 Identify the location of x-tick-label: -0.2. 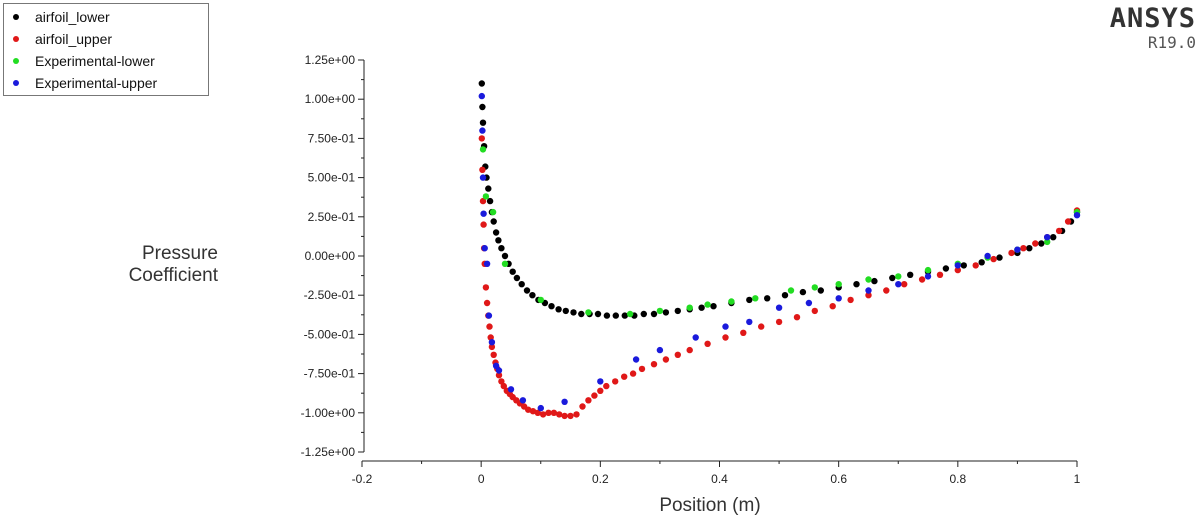
(362, 479).